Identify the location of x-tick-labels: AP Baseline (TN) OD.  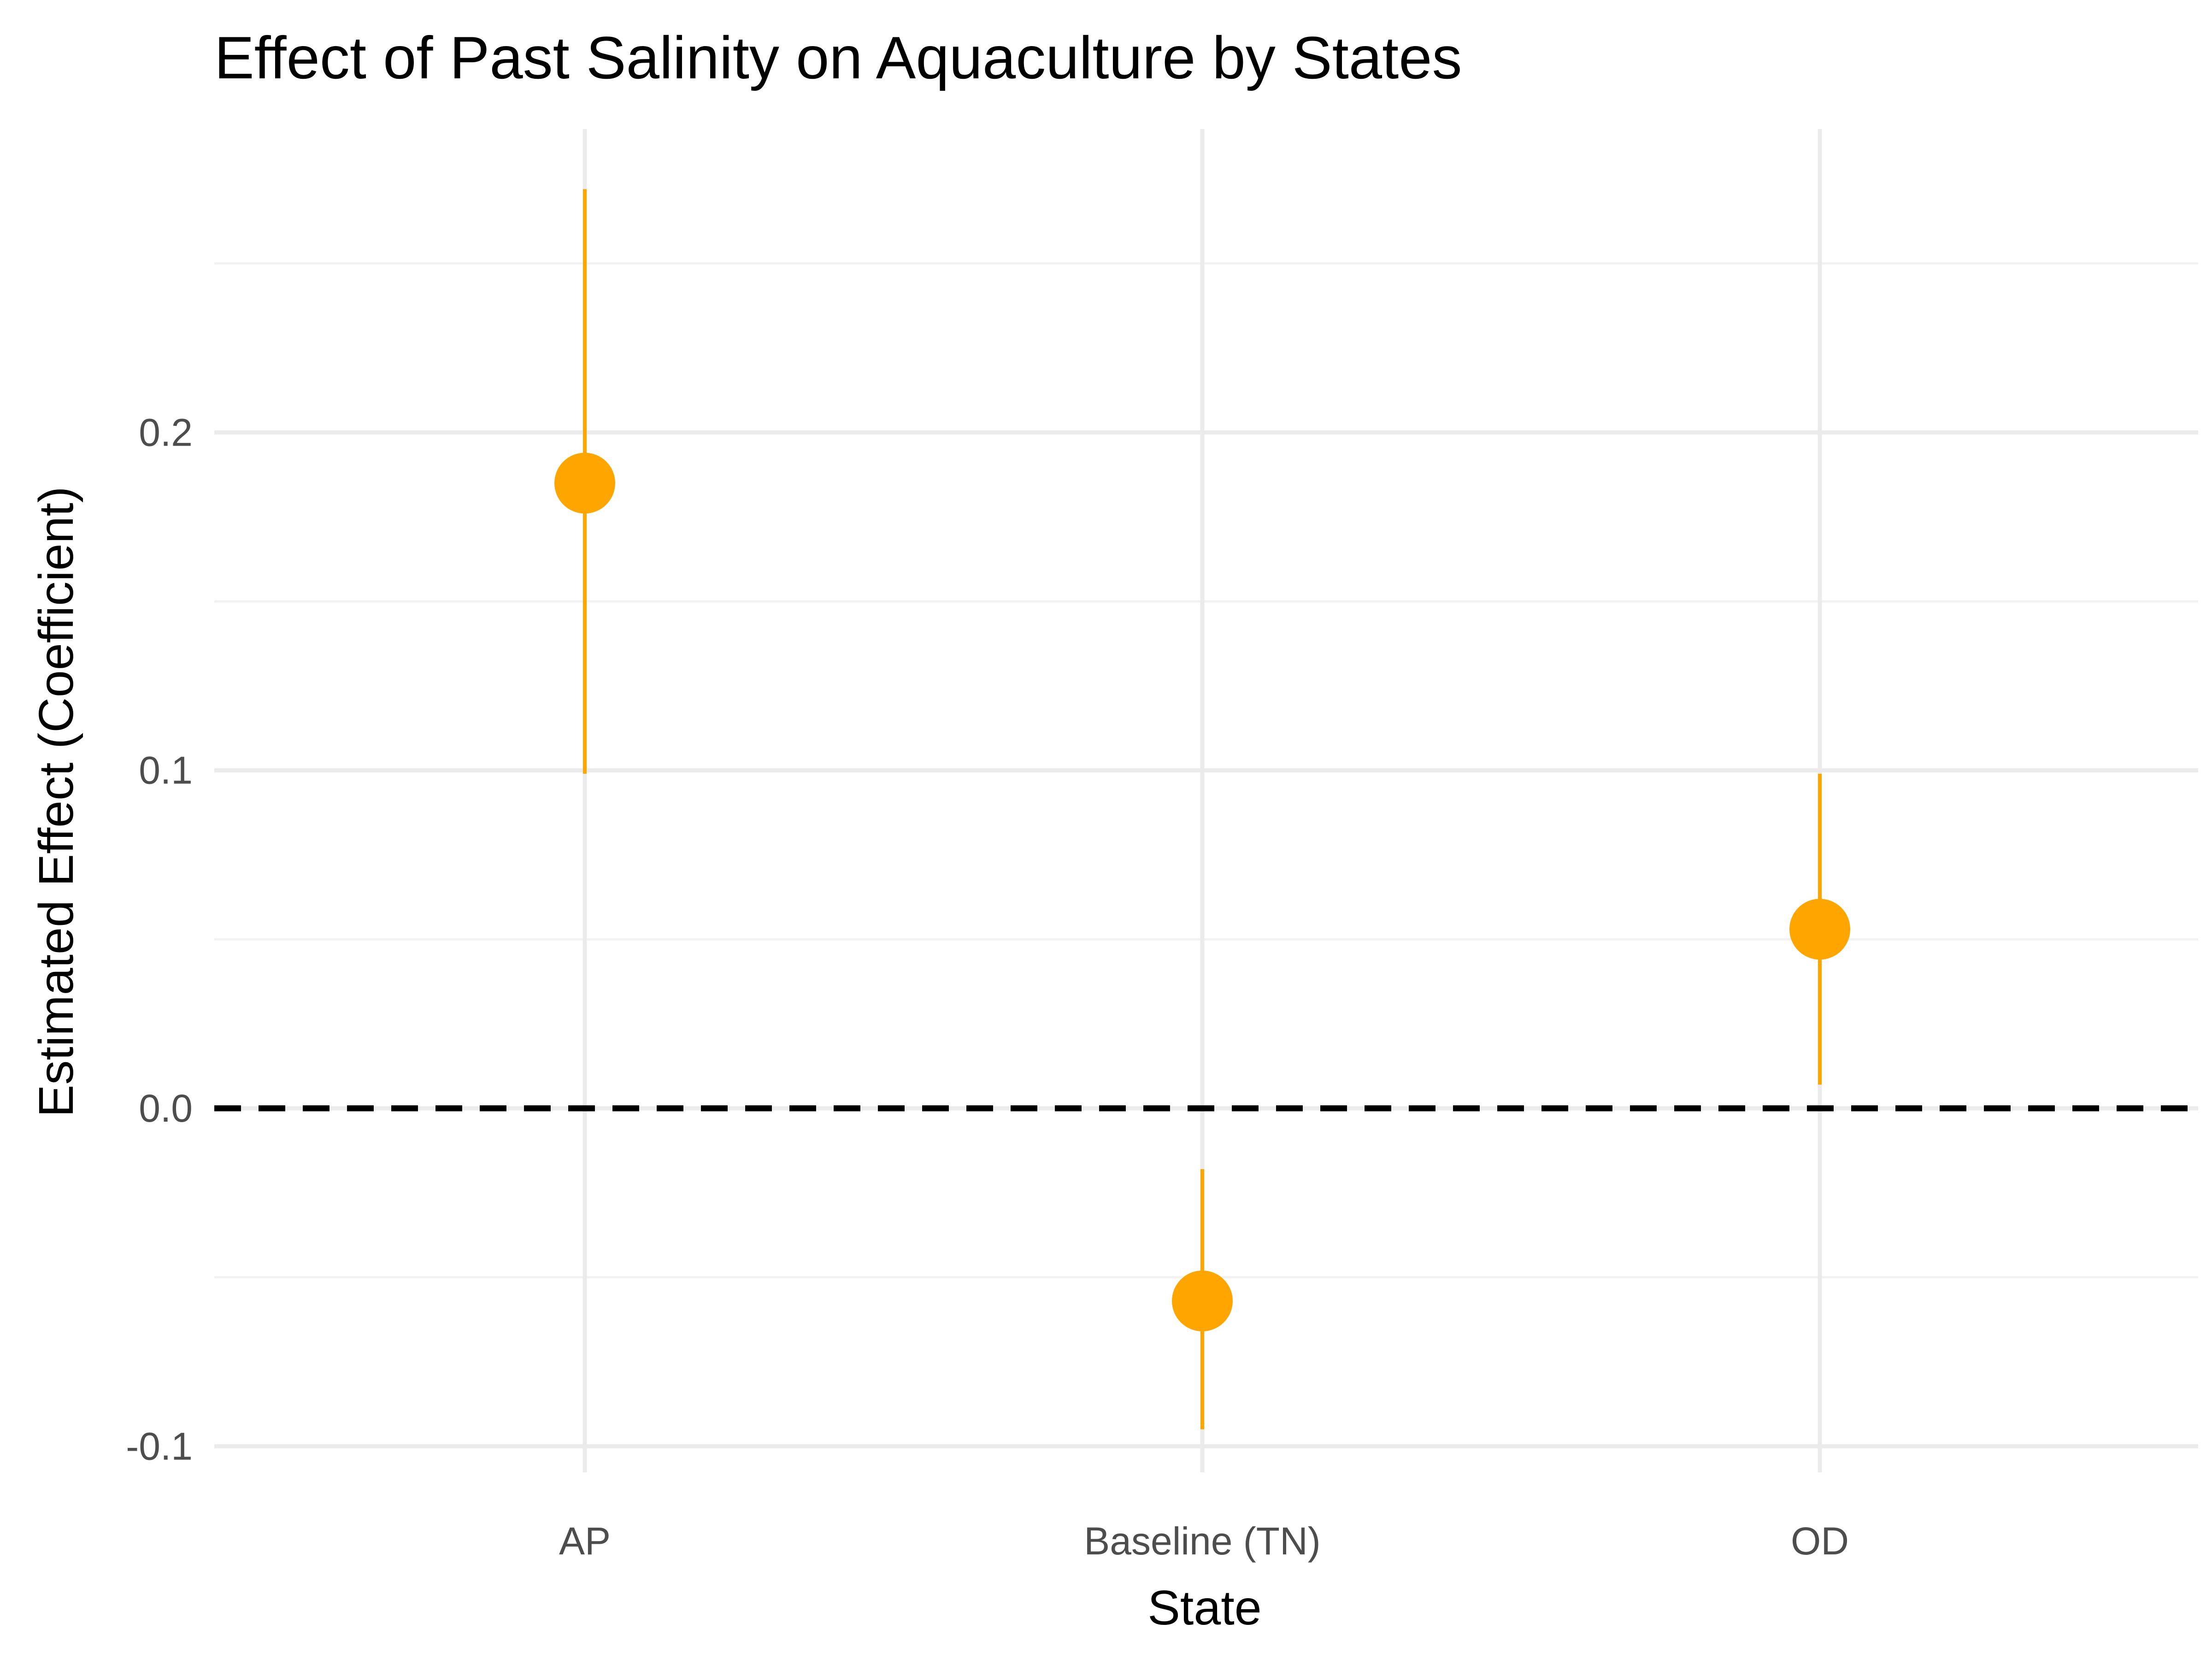
(1204, 1541).